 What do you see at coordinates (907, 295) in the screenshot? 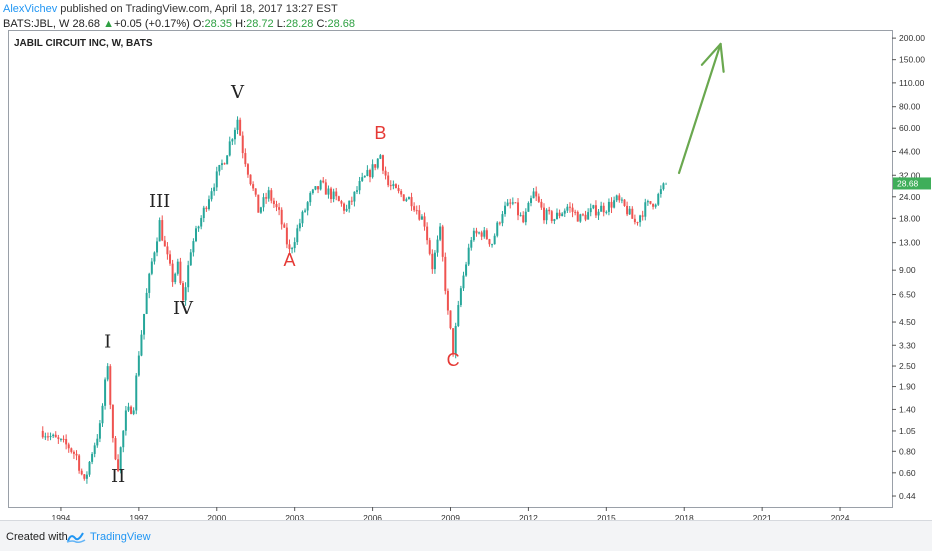
I see `y-tick-label: 6.50` at bounding box center [907, 295].